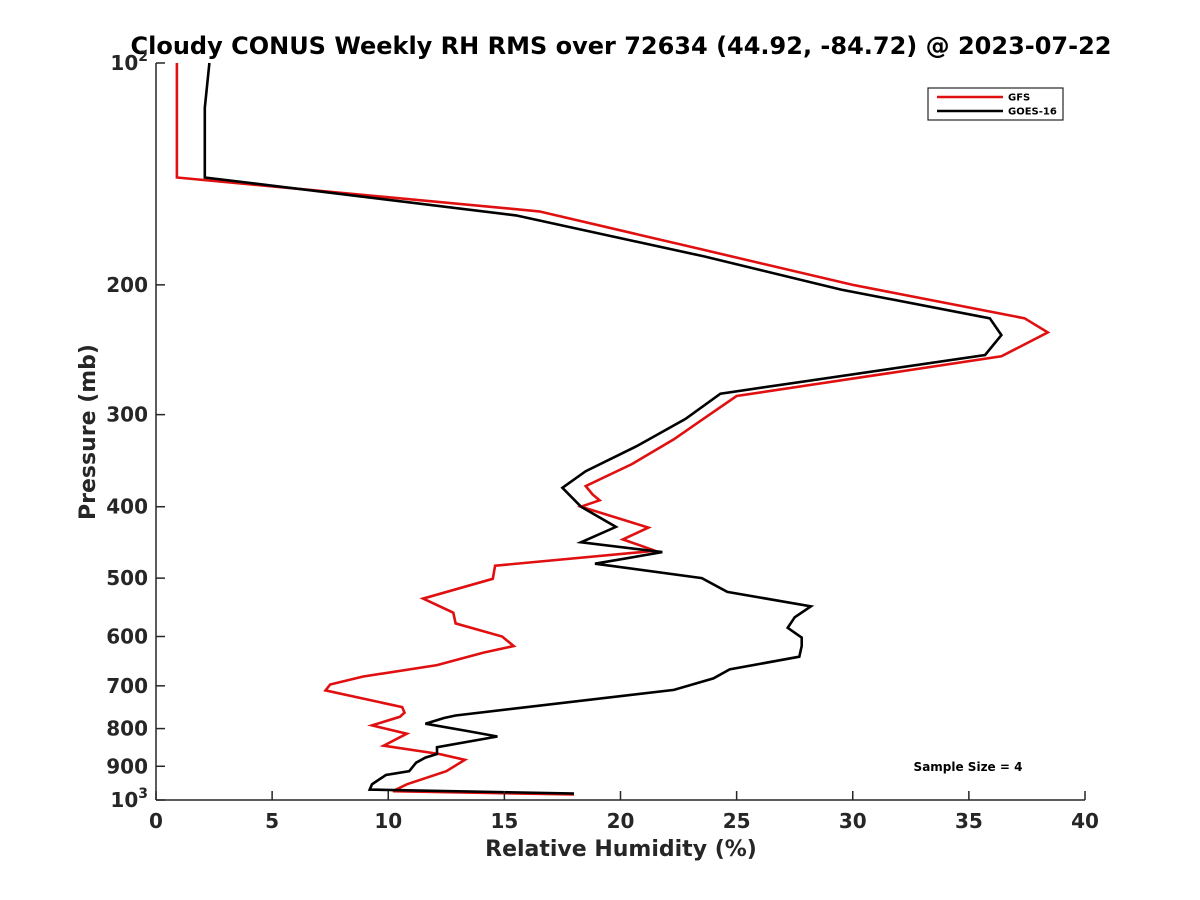 The image size is (1200, 900). Describe the element at coordinates (127, 285) in the screenshot. I see `y-tick-label: 200` at that location.